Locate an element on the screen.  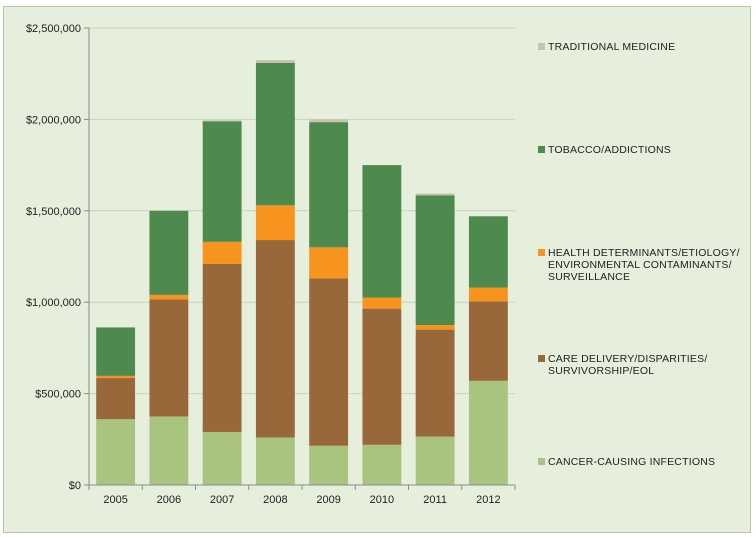
legend-label: SURVEILLANCE is located at coordinates (589, 277).